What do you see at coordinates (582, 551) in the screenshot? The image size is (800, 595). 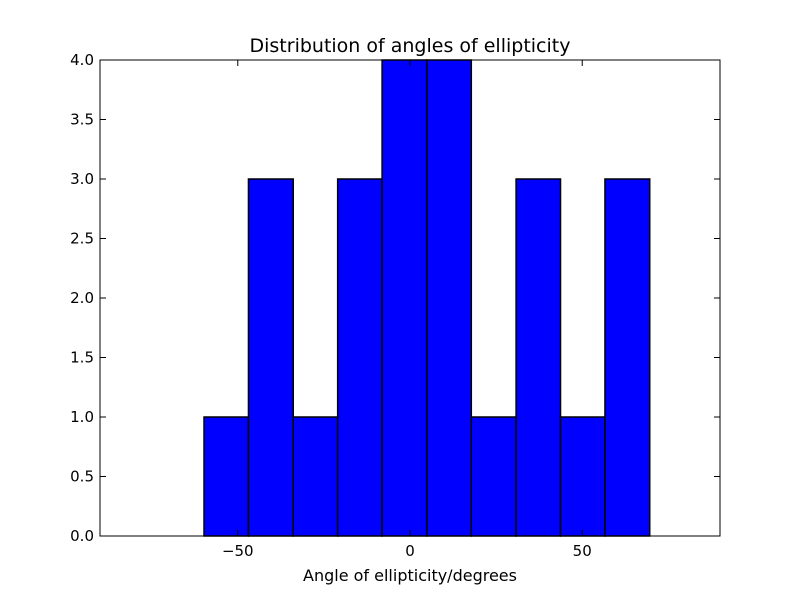 I see `x-tick-label: 50` at bounding box center [582, 551].